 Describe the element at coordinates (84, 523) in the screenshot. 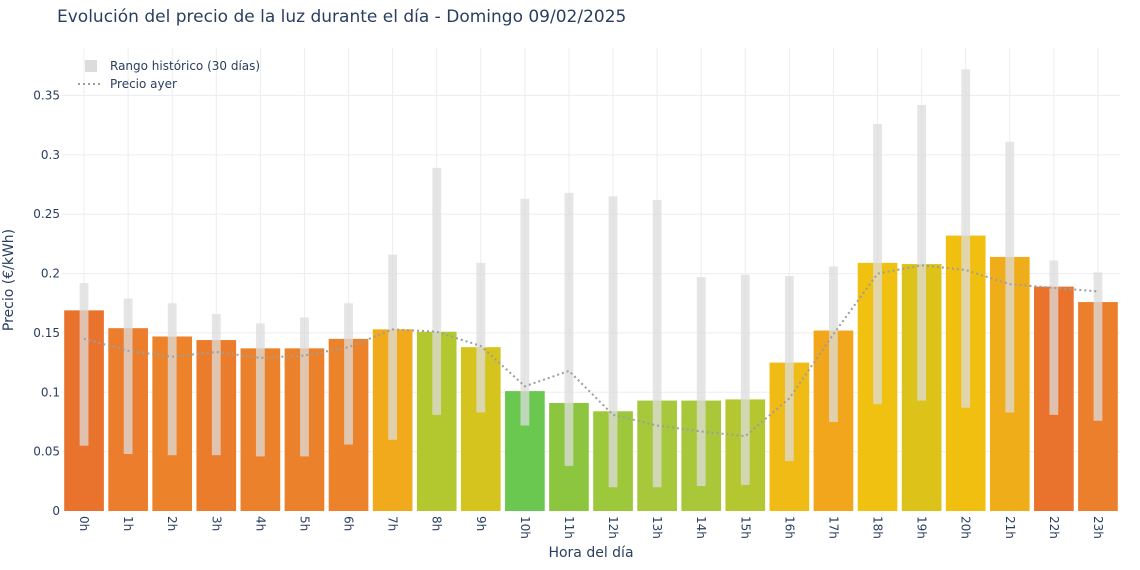

I see `x-tick-label: 0h` at that location.